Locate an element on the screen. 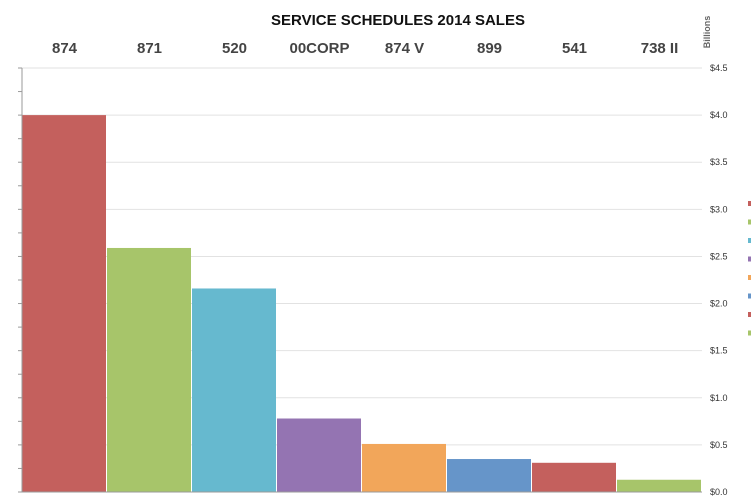 The height and width of the screenshot is (503, 751). chart-title: SERVICE SCHEDULES 2014 SALES is located at coordinates (398, 20).